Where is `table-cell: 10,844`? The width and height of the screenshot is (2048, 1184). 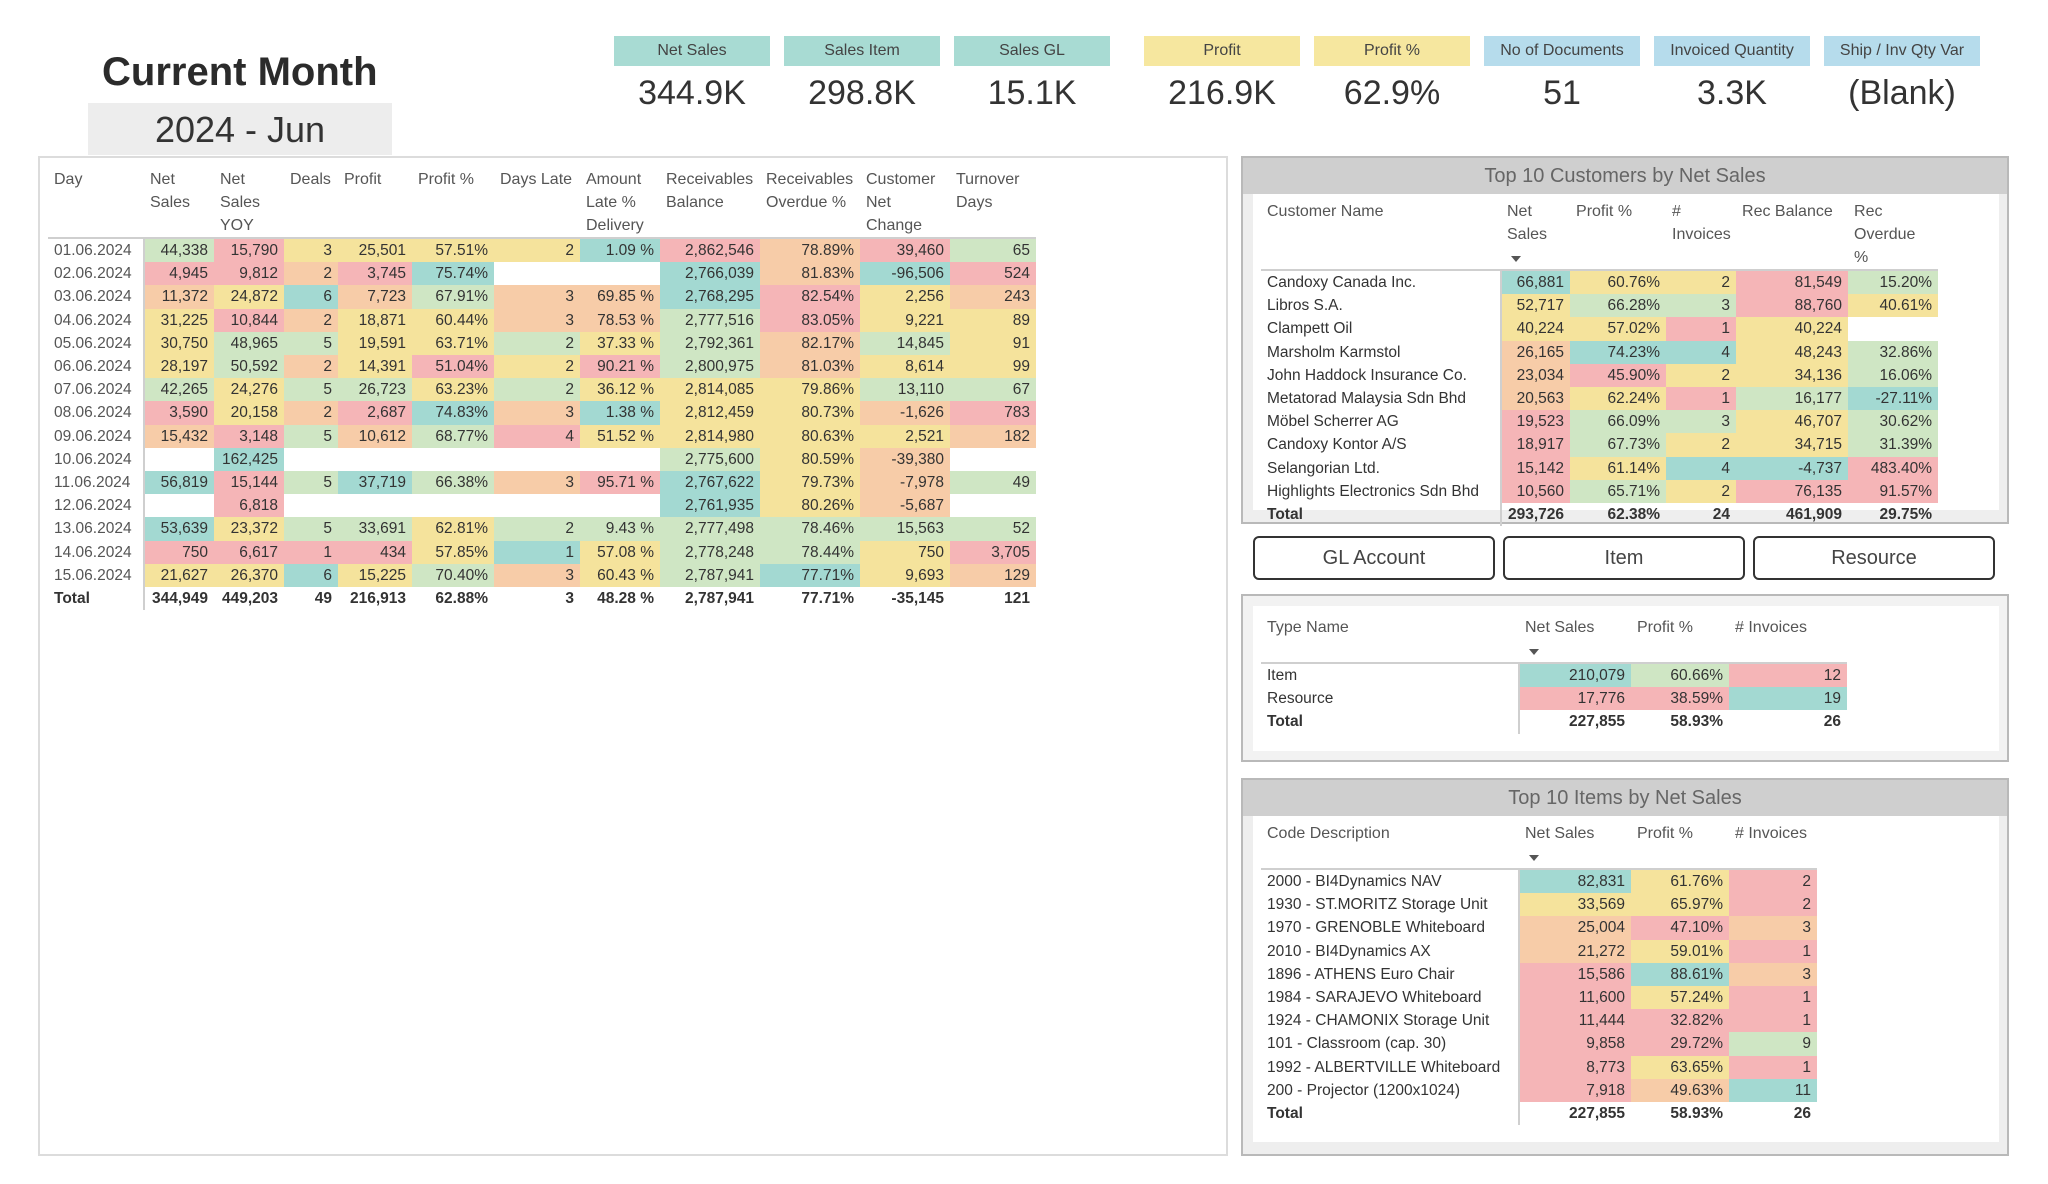
table-cell: 10,844 is located at coordinates (249, 320).